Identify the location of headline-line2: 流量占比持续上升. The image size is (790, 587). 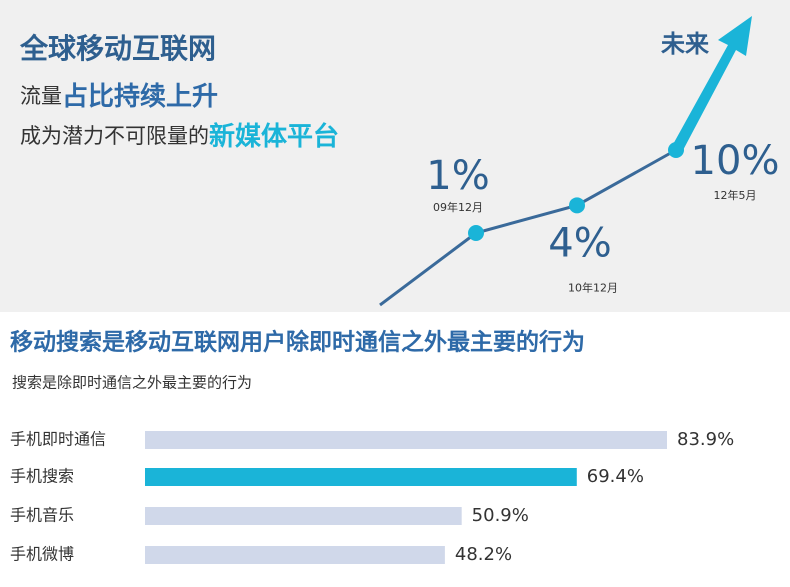
(119, 96).